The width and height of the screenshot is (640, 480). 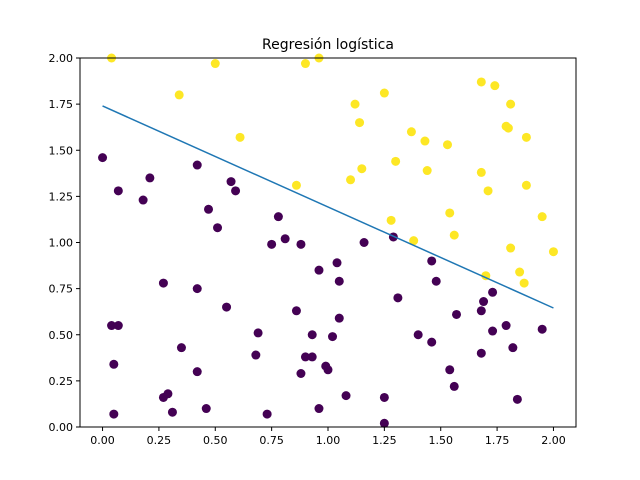 What do you see at coordinates (61, 335) in the screenshot?
I see `y-tick-label: 0.50` at bounding box center [61, 335].